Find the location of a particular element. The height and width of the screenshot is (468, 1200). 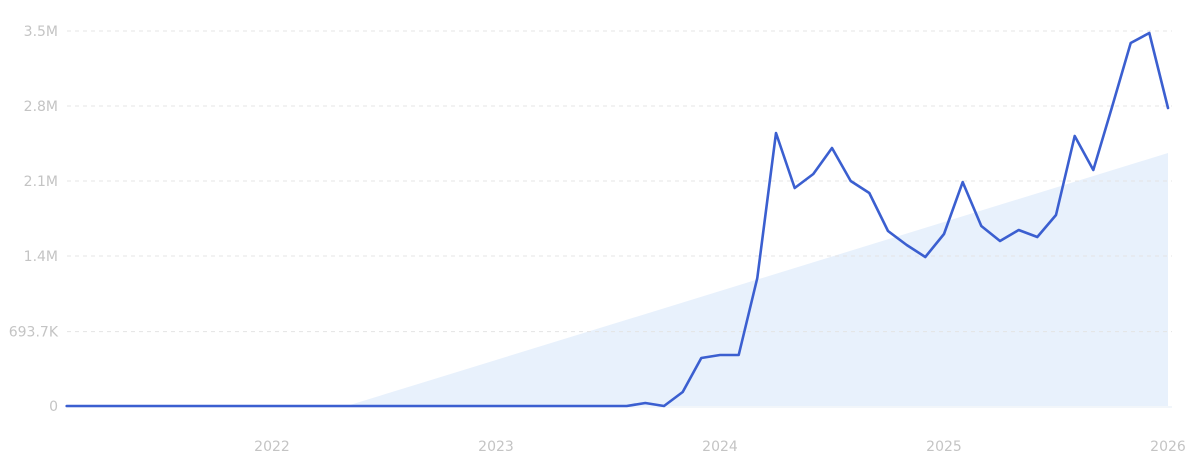

x-tick-label: 2024 is located at coordinates (720, 447).